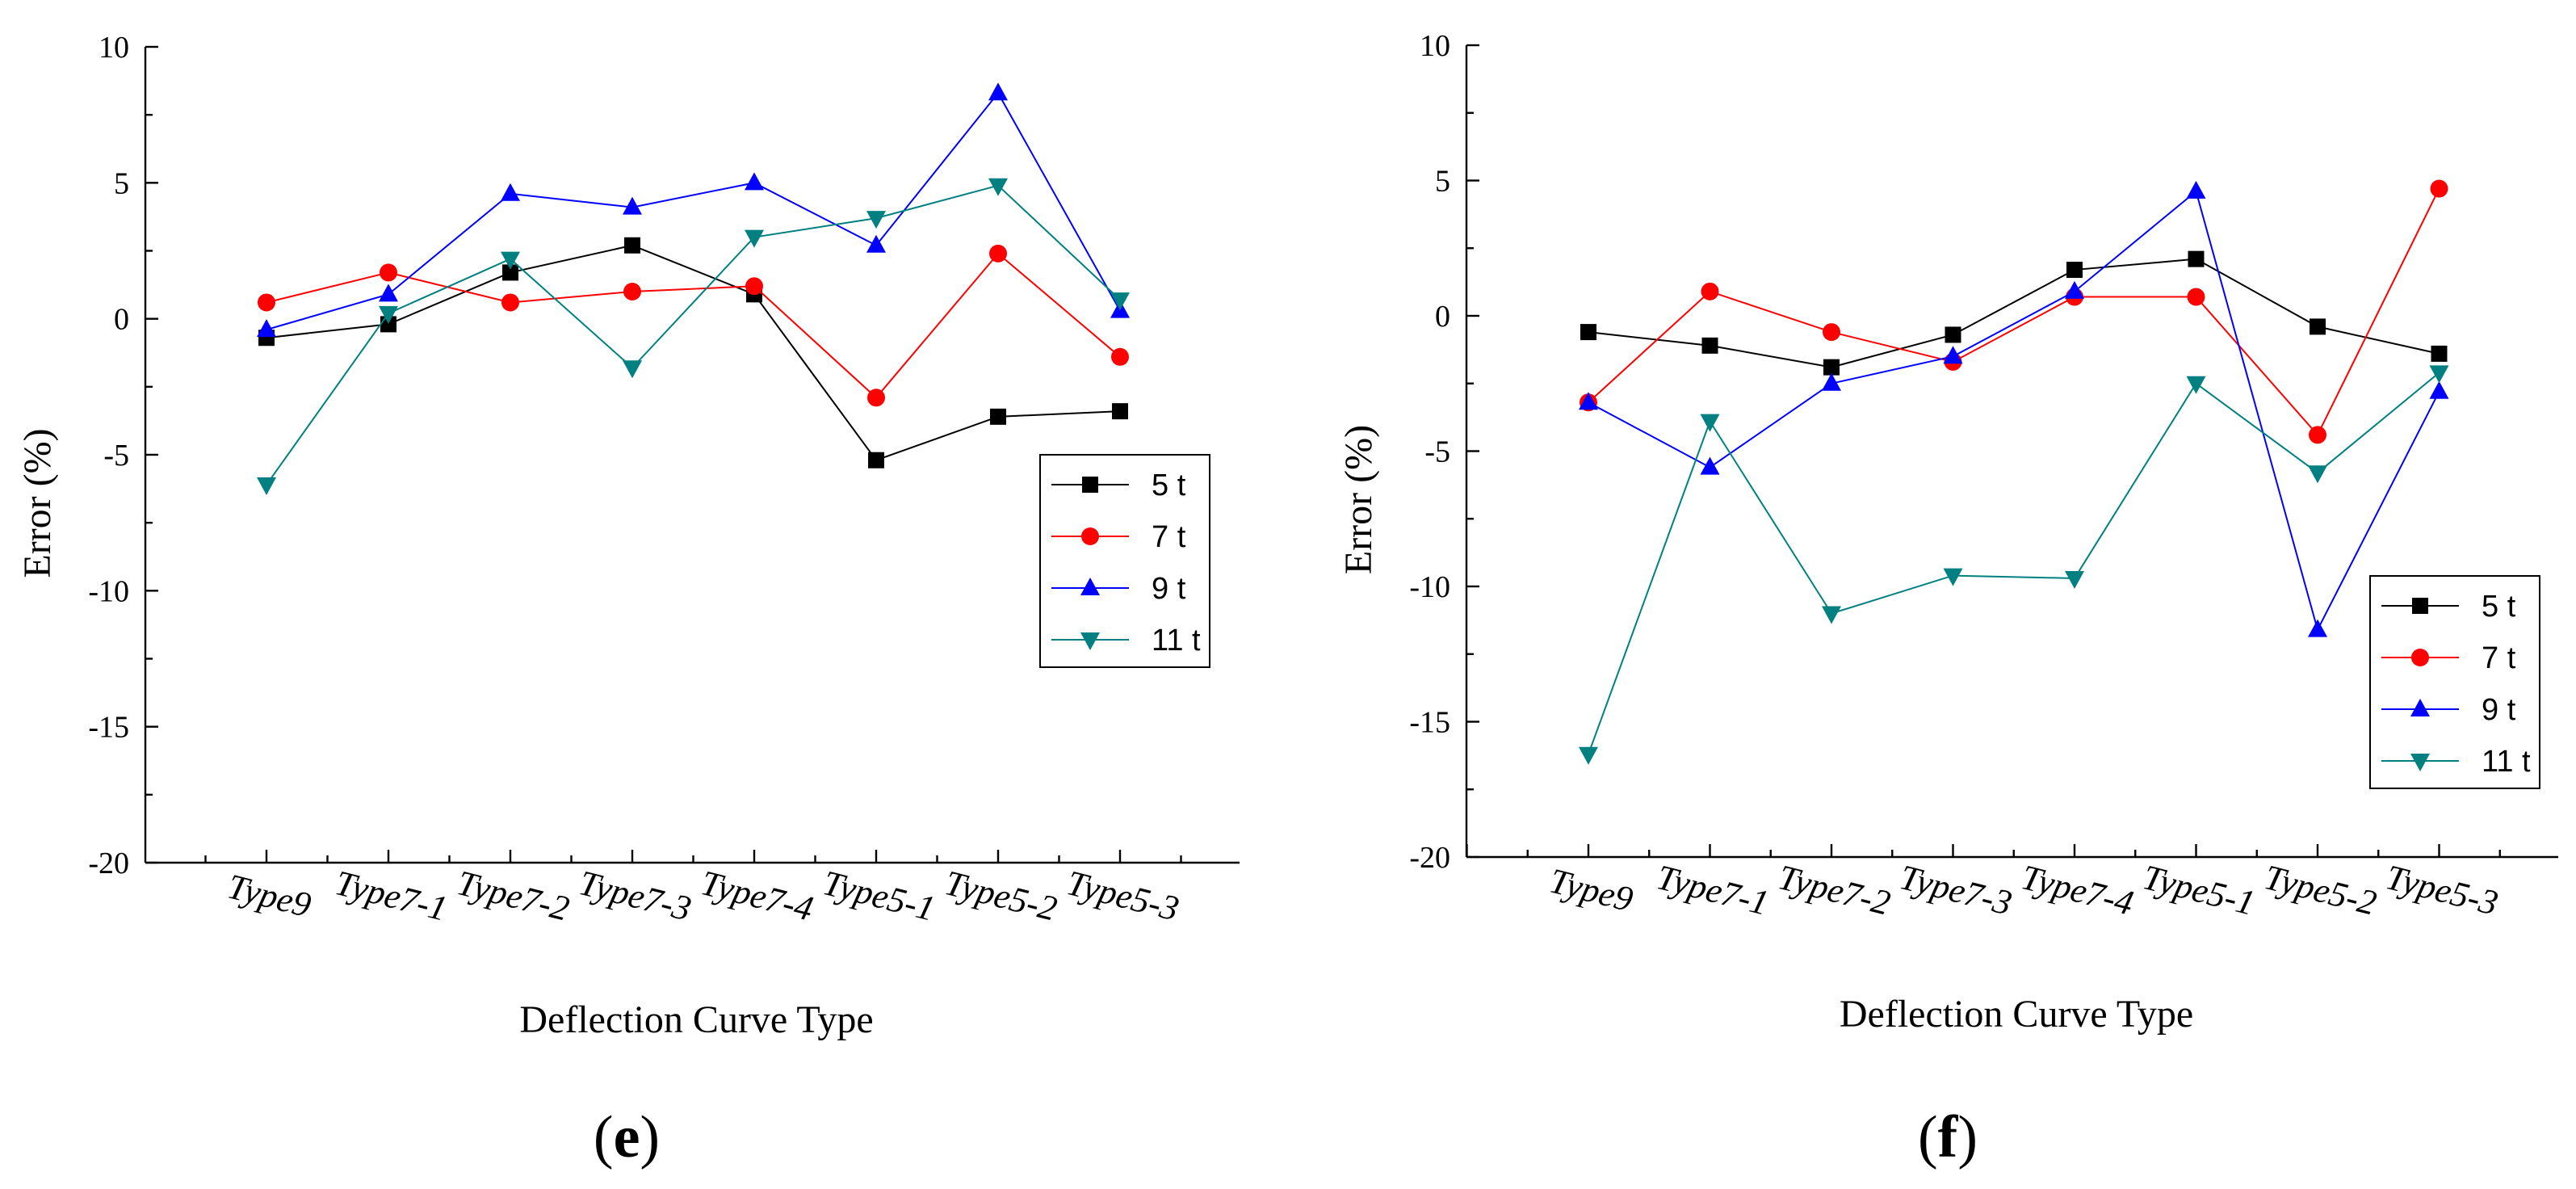  I want to click on legend-box, so click(1124, 561).